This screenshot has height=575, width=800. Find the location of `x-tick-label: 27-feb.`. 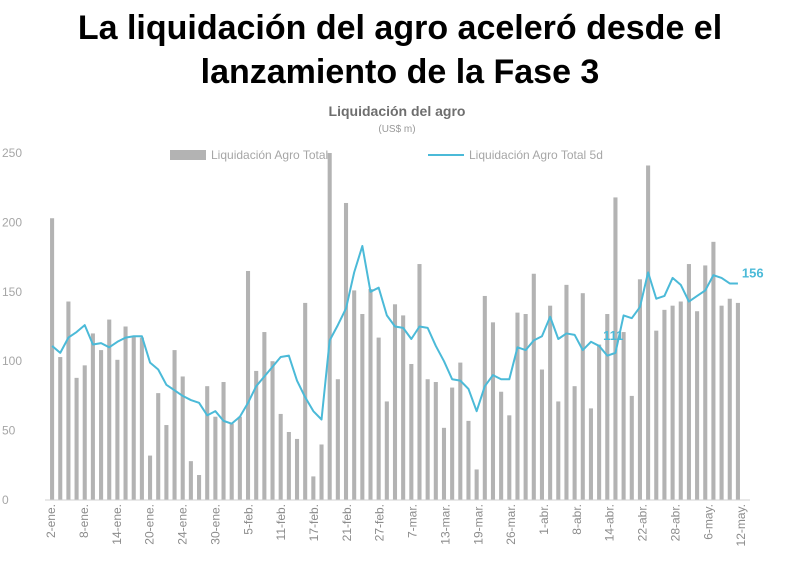

x-tick-label: 27-feb. is located at coordinates (380, 522).